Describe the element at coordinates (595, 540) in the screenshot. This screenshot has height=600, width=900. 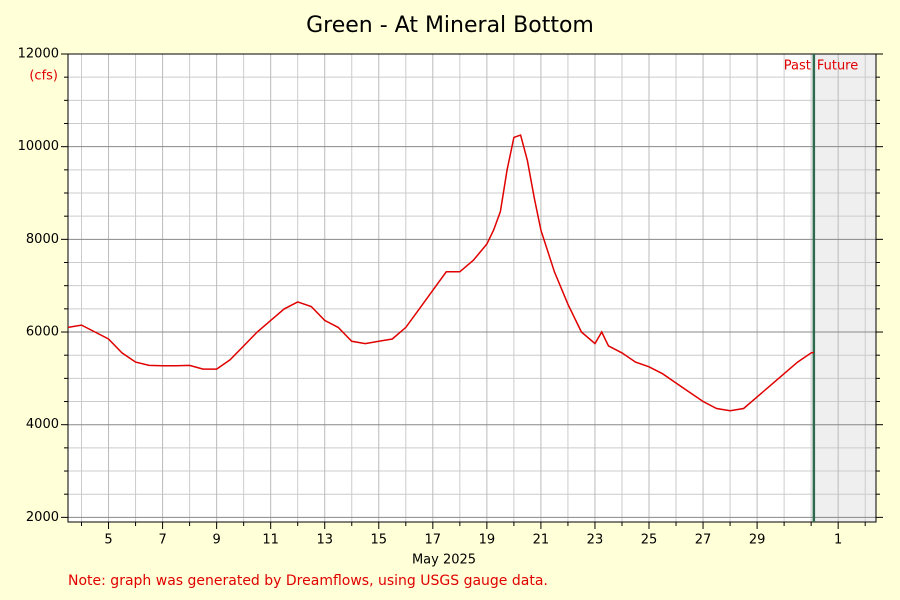
I see `x-tick-label: 23` at that location.